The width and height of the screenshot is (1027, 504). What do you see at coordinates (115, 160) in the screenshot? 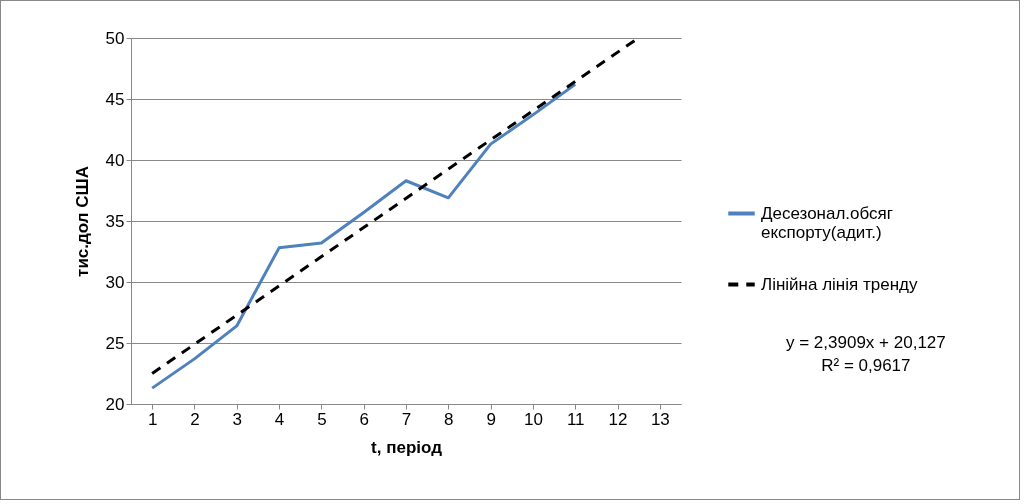
I see `y-tick-label: 40` at bounding box center [115, 160].